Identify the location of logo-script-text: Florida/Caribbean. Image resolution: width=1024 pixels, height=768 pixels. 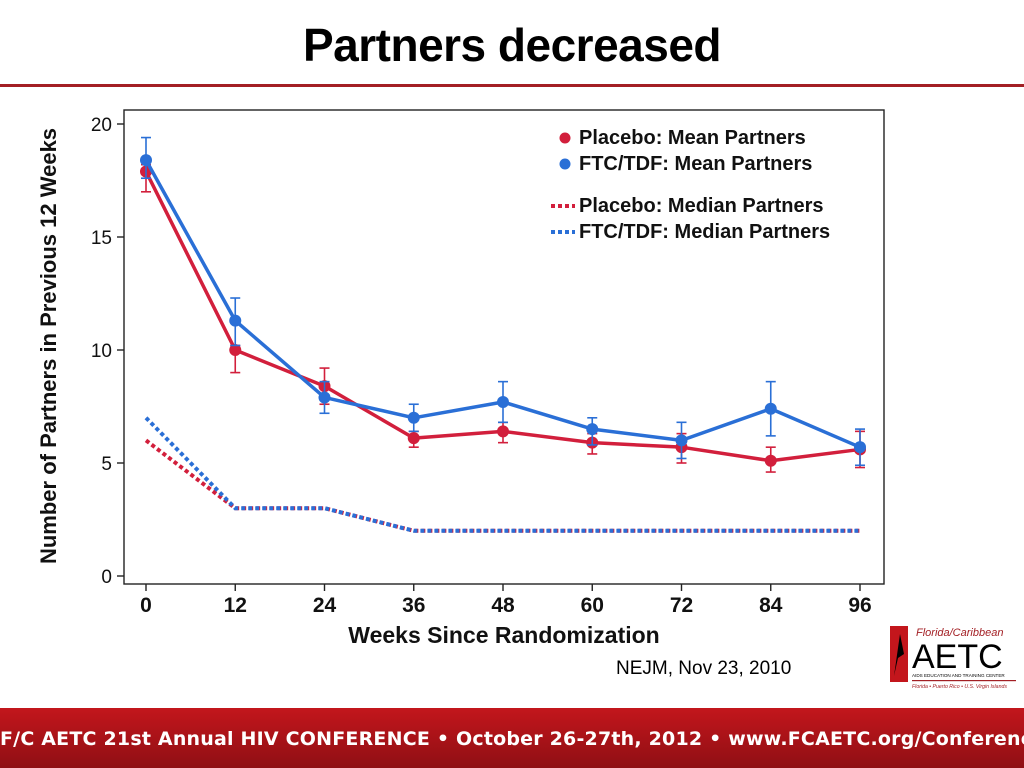
(959, 633).